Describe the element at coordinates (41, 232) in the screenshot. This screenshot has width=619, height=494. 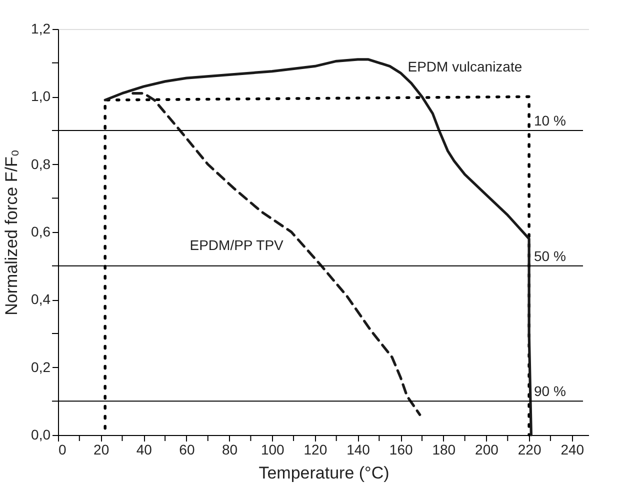
I see `y-tick-label: 0,6` at that location.